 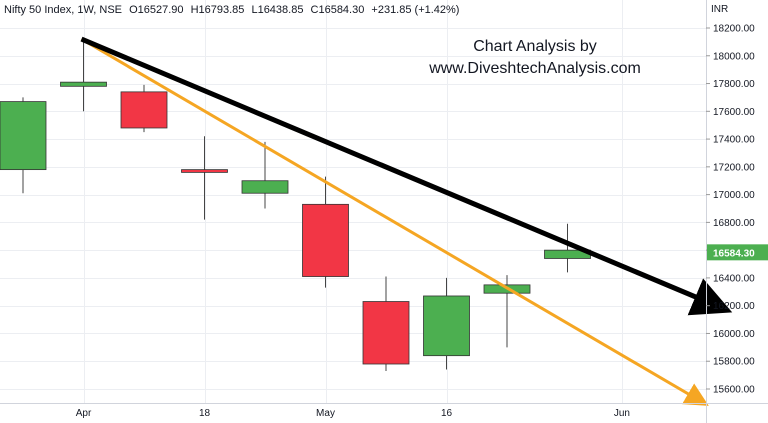 I want to click on low-value: L16438.85, so click(x=277, y=10).